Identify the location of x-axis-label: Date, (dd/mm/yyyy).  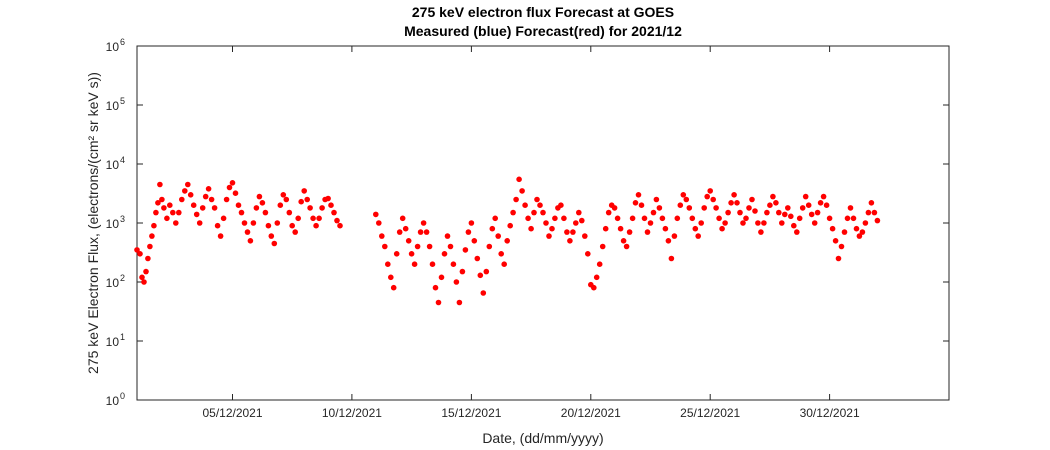
(542, 438).